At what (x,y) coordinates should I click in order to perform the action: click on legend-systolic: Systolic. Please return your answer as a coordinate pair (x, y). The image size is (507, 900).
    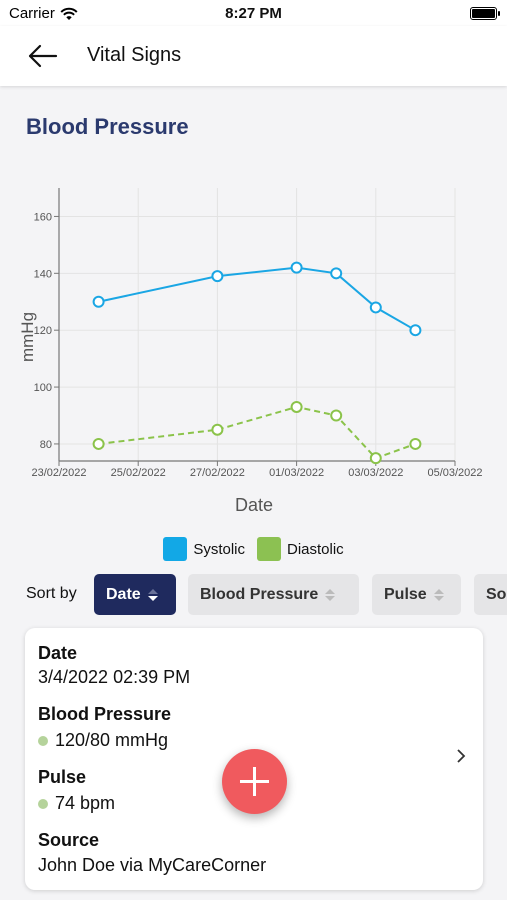
    Looking at the image, I should click on (204, 549).